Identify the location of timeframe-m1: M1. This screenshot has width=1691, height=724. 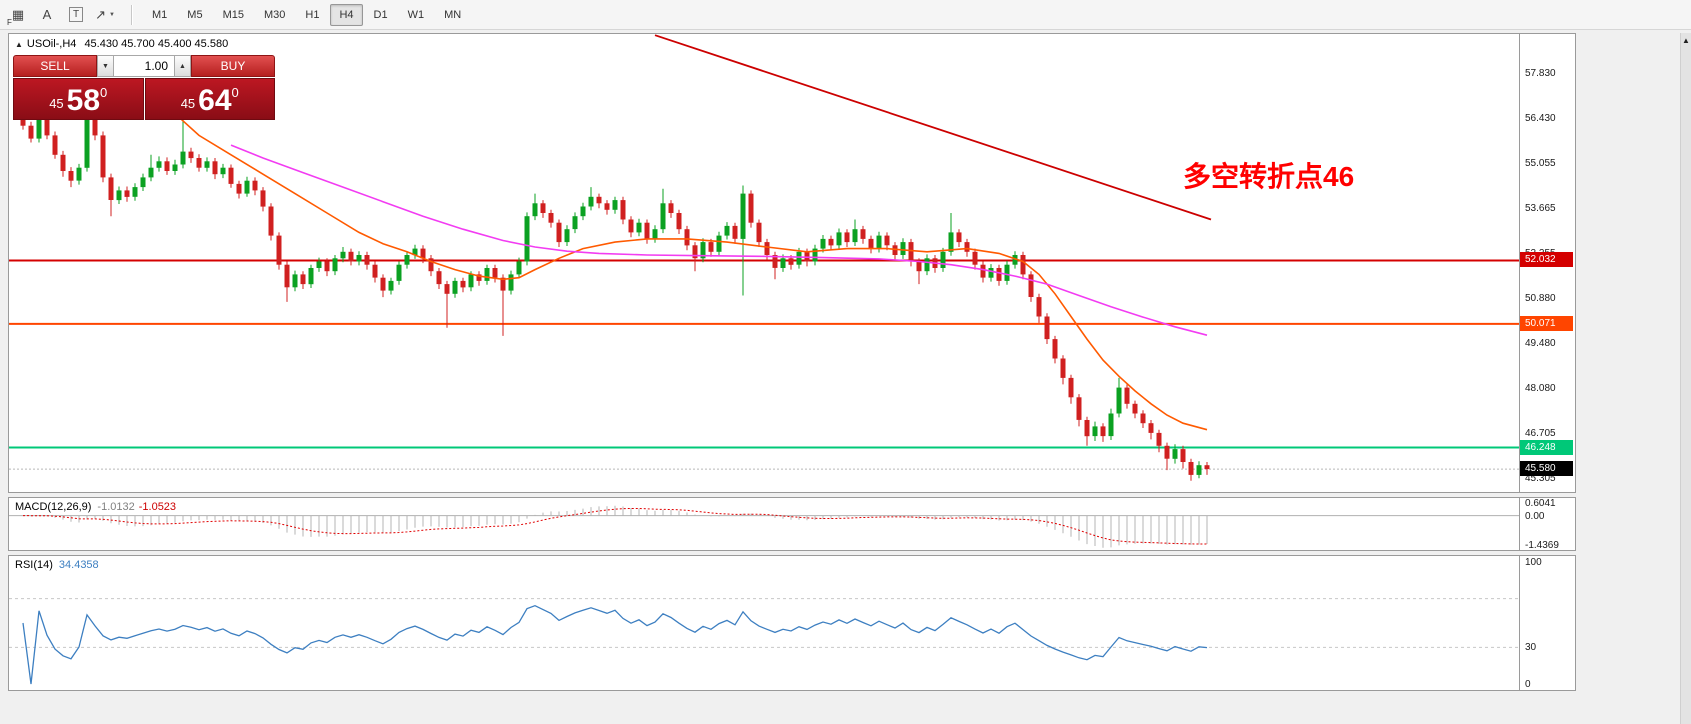
(160, 14).